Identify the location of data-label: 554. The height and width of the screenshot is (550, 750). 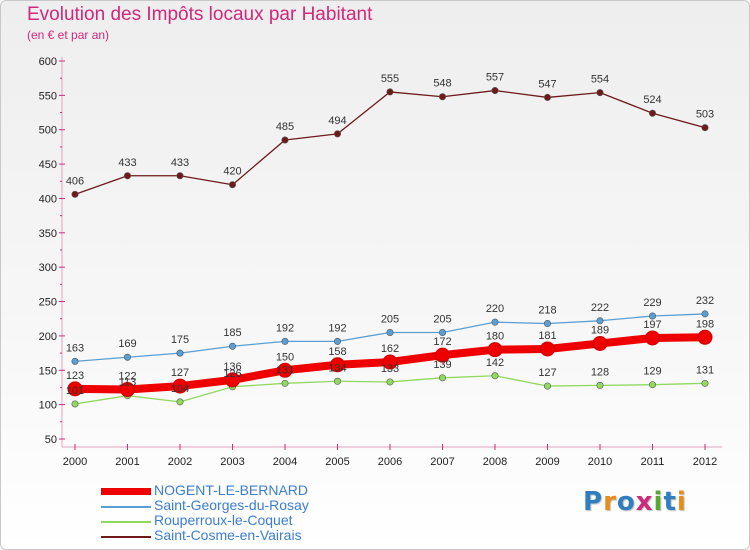
(600, 80).